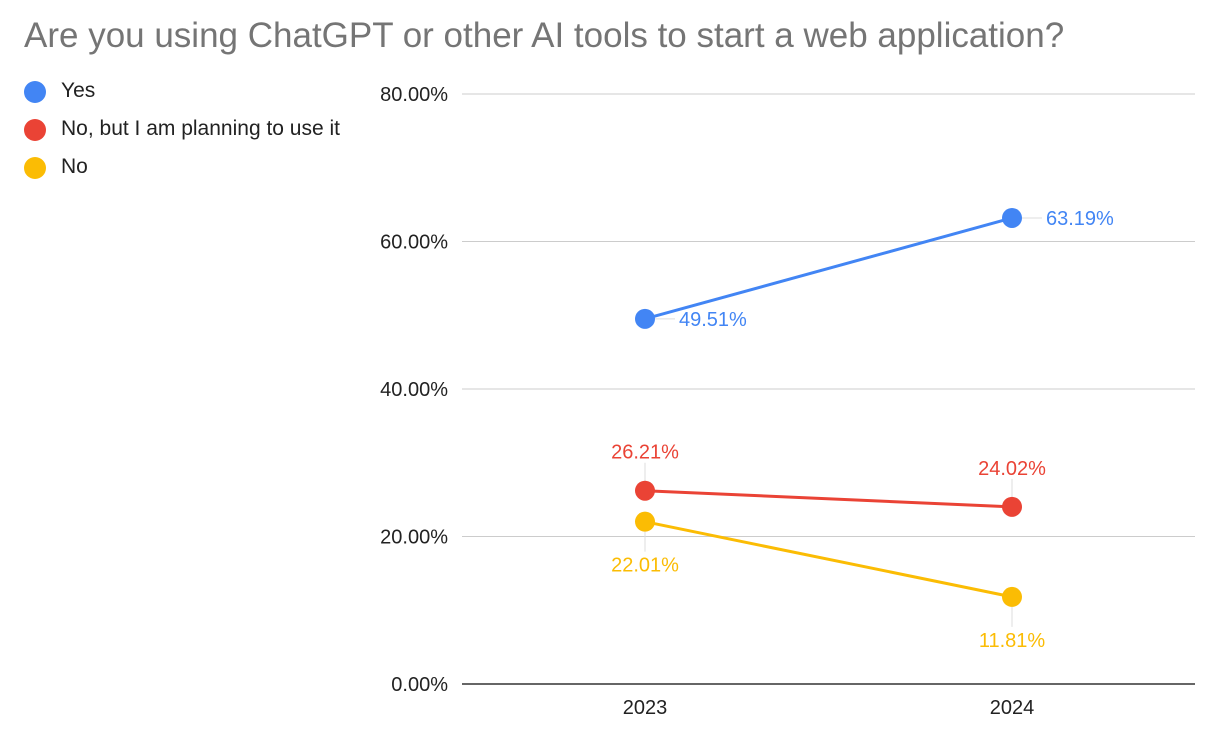  What do you see at coordinates (645, 453) in the screenshot?
I see `data-label: 26.21%` at bounding box center [645, 453].